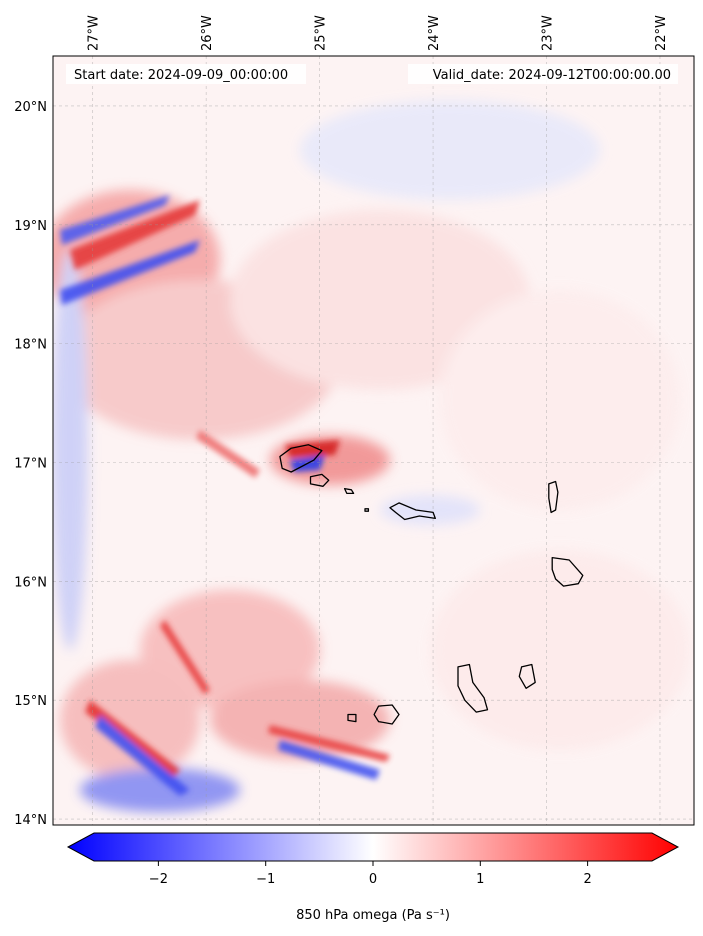 The width and height of the screenshot is (703, 936). I want to click on colorbar-tick-label: 2, so click(587, 879).